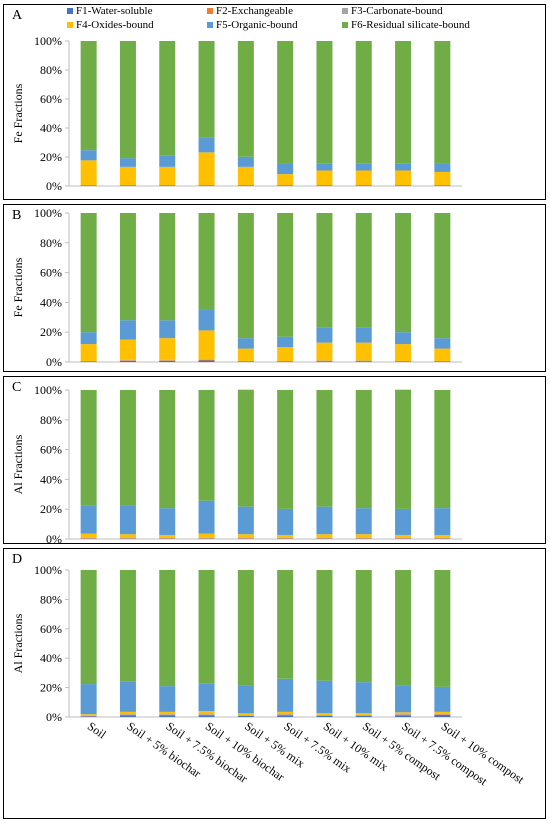  What do you see at coordinates (403, 273) in the screenshot?
I see `bar-segment-soil-7-5-compost-f6` at bounding box center [403, 273].